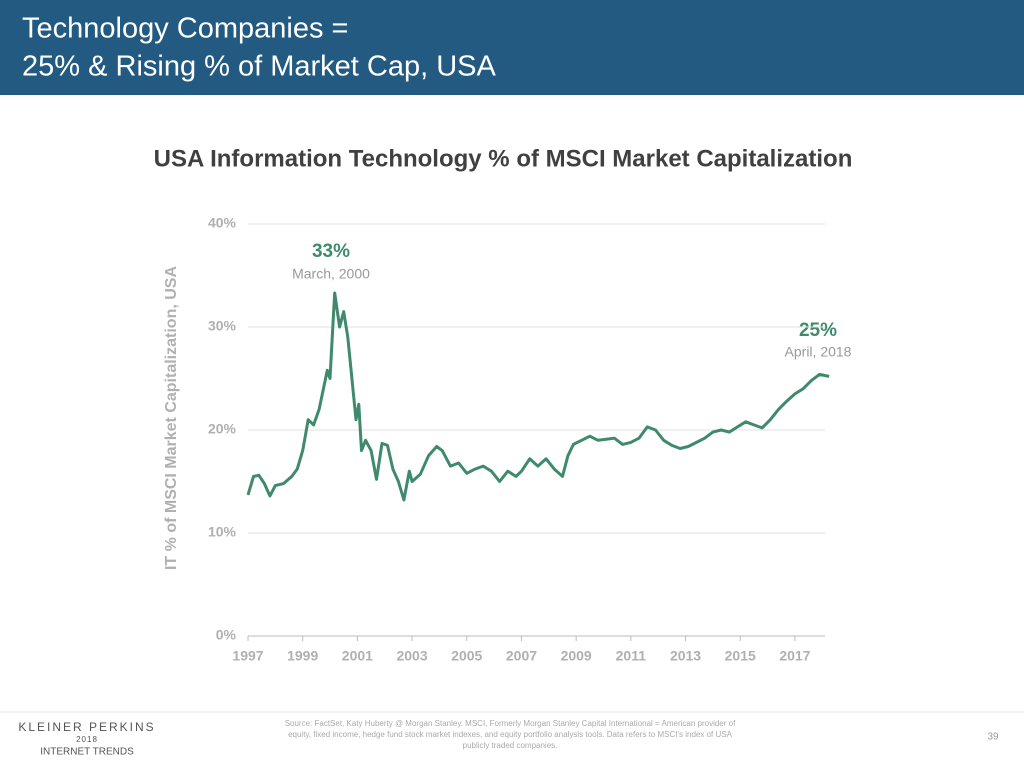 Image resolution: width=1024 pixels, height=772 pixels. Describe the element at coordinates (818, 352) in the screenshot. I see `annotation-note: April, 2018` at that location.